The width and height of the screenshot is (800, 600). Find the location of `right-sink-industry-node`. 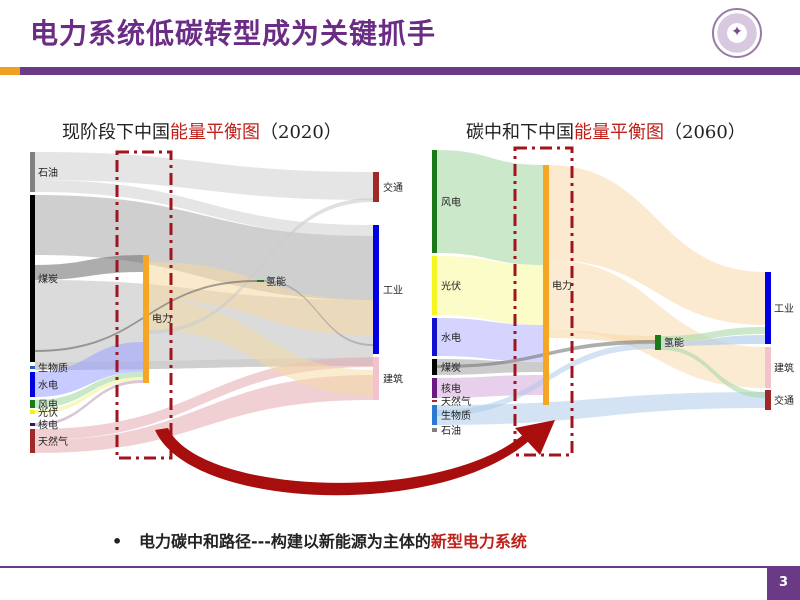

right-sink-industry-node is located at coordinates (768, 308).